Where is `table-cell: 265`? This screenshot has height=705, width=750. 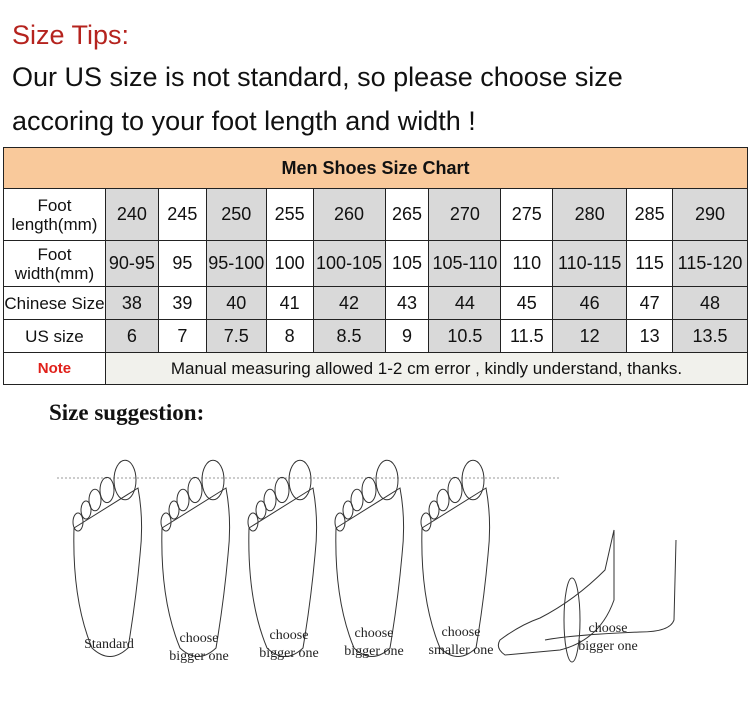 table-cell: 265 is located at coordinates (407, 214).